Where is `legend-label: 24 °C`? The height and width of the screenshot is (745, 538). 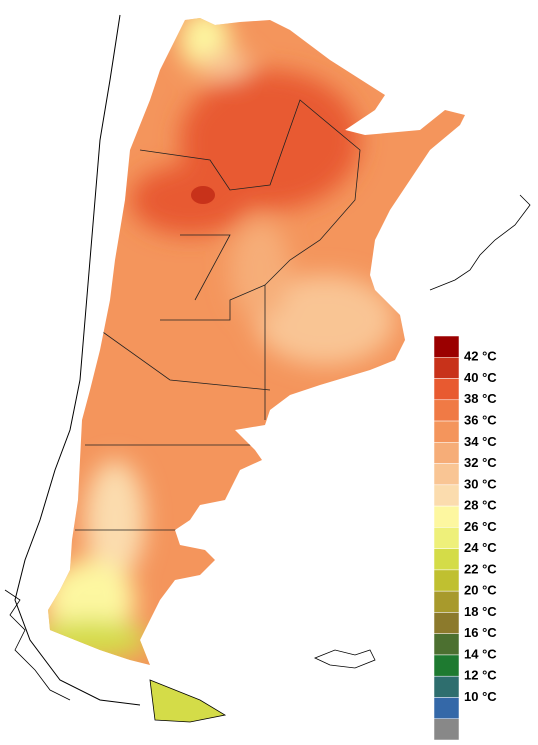
legend-label: 24 °C is located at coordinates (480, 547).